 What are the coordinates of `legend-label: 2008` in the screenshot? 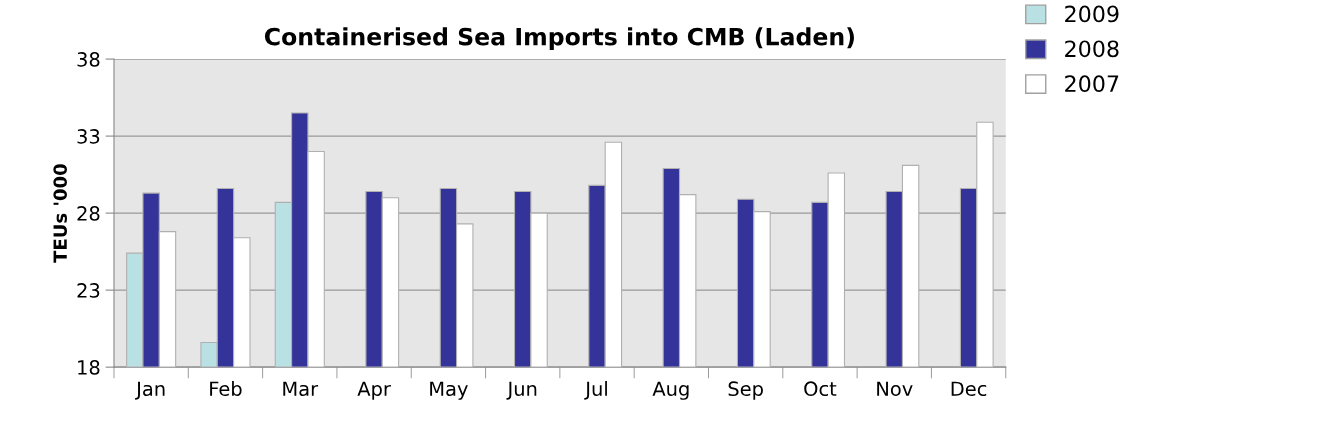 It's located at (1092, 49).